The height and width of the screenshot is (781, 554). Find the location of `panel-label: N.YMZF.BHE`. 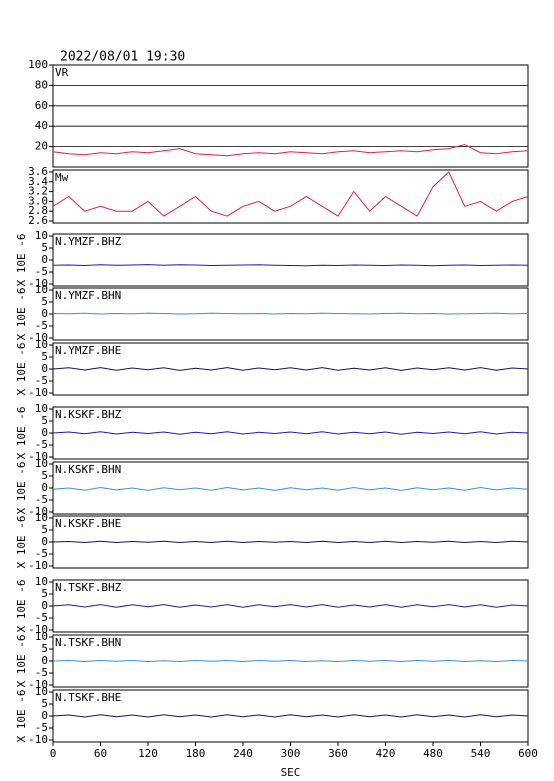

panel-label: N.YMZF.BHE is located at coordinates (88, 350).